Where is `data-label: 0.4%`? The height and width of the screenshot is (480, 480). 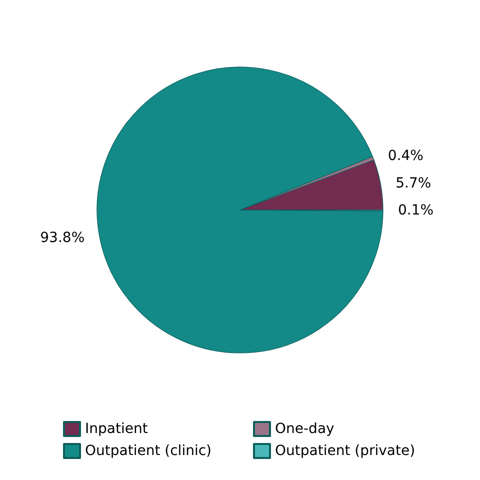 data-label: 0.4% is located at coordinates (406, 156).